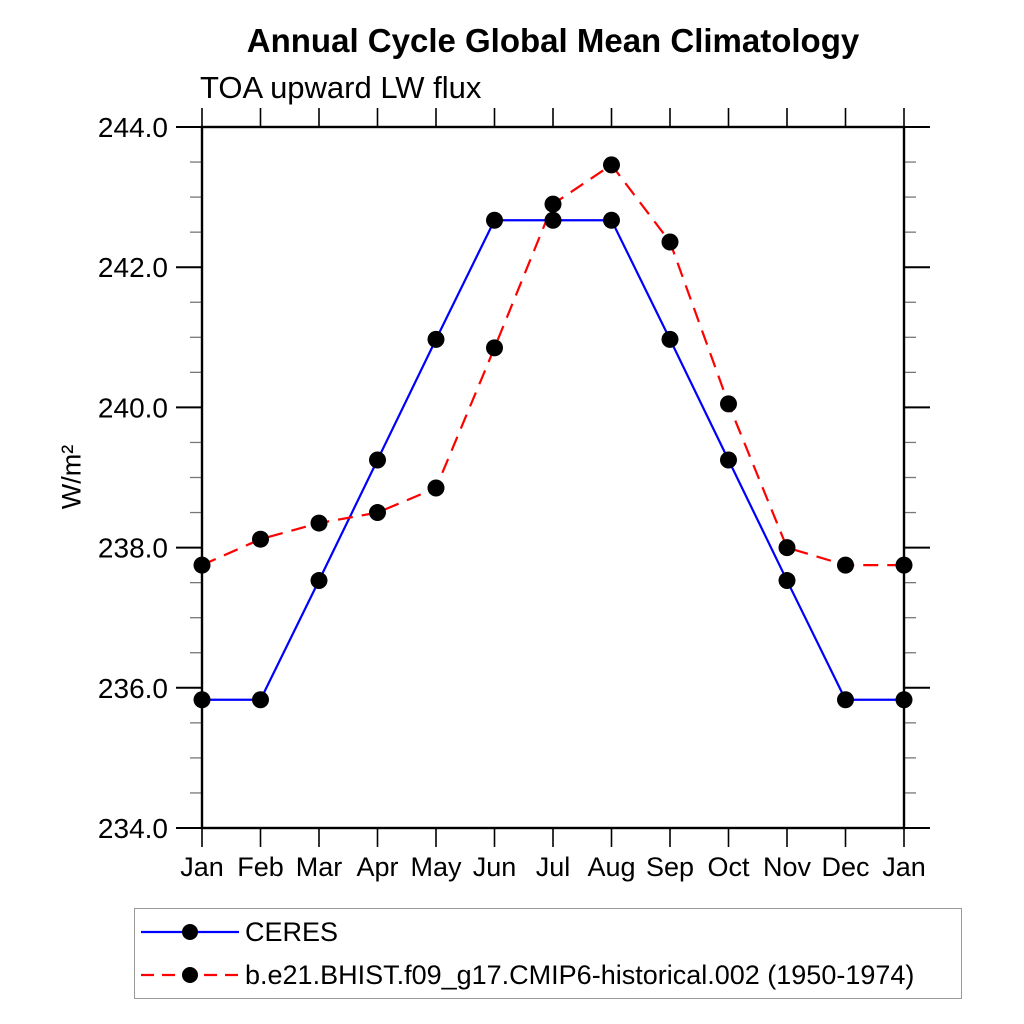  What do you see at coordinates (670, 867) in the screenshot?
I see `x-tick-label: Sep` at bounding box center [670, 867].